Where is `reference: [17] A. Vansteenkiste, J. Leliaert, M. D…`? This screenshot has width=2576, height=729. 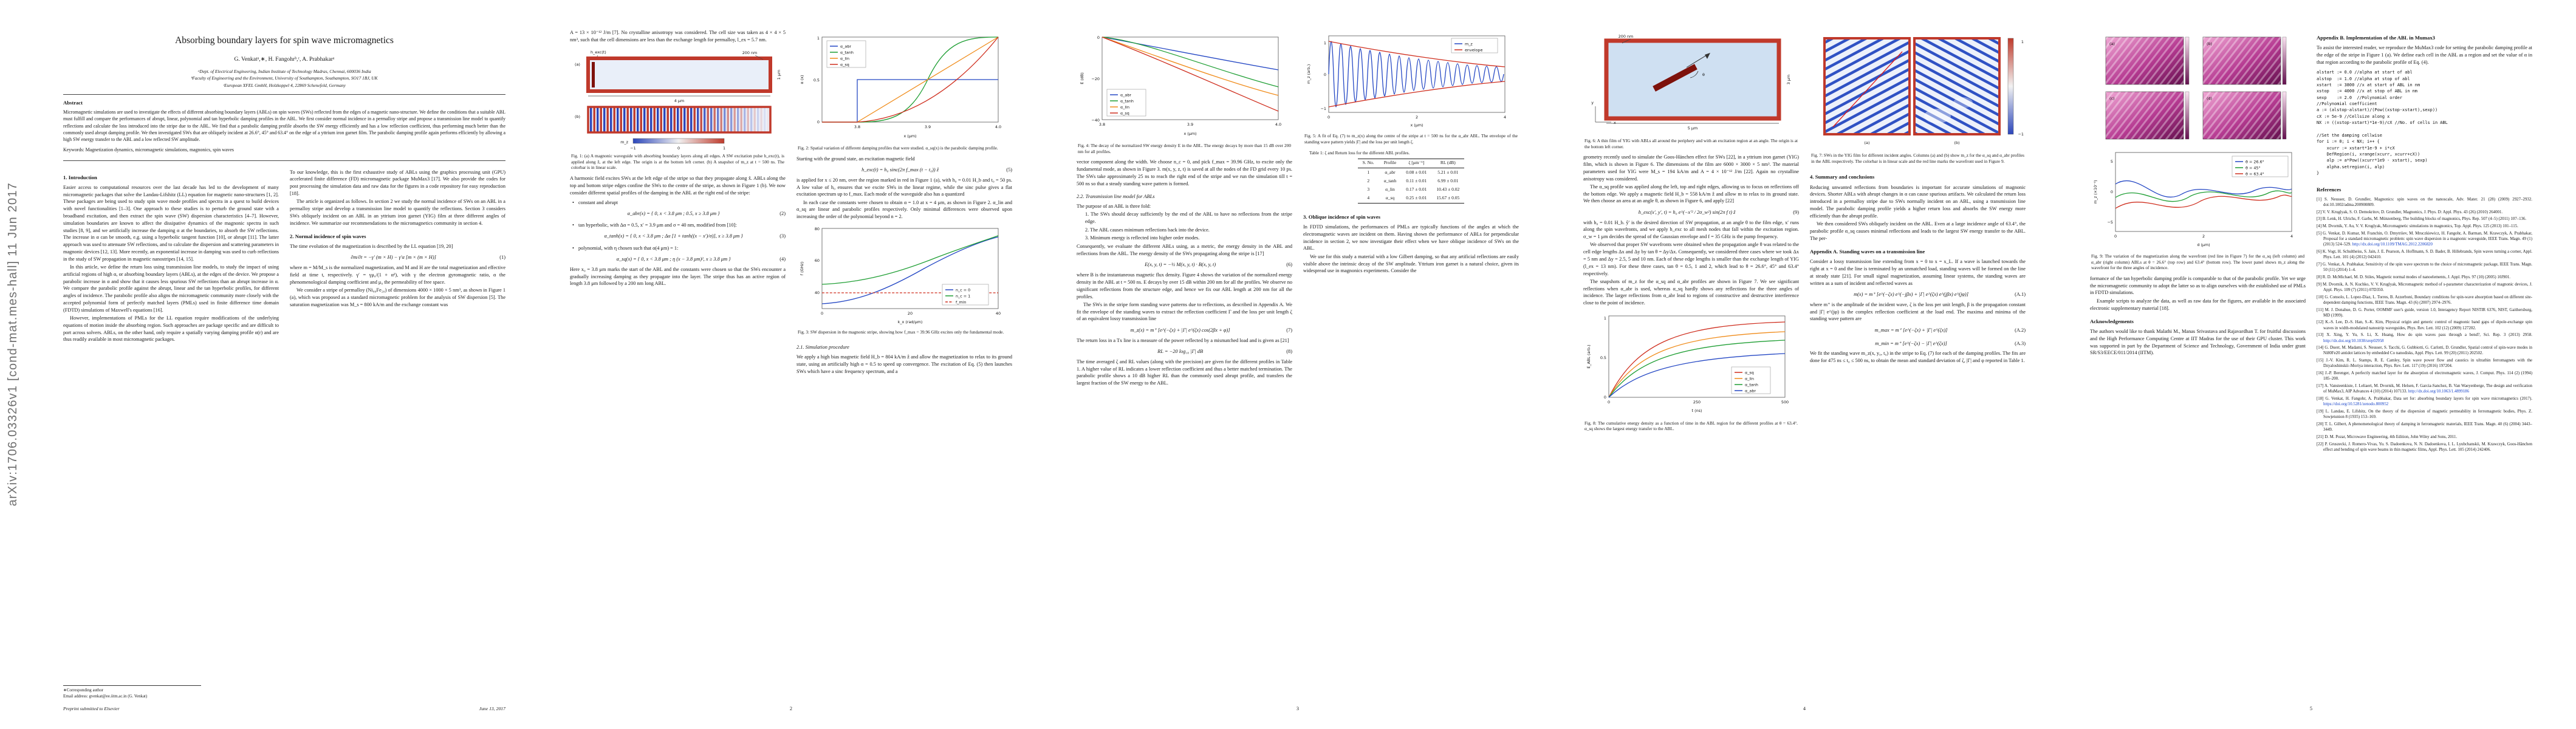
reference: [17] A. Vansteenkiste, J. Leliaert, M. D… is located at coordinates (2424, 389).